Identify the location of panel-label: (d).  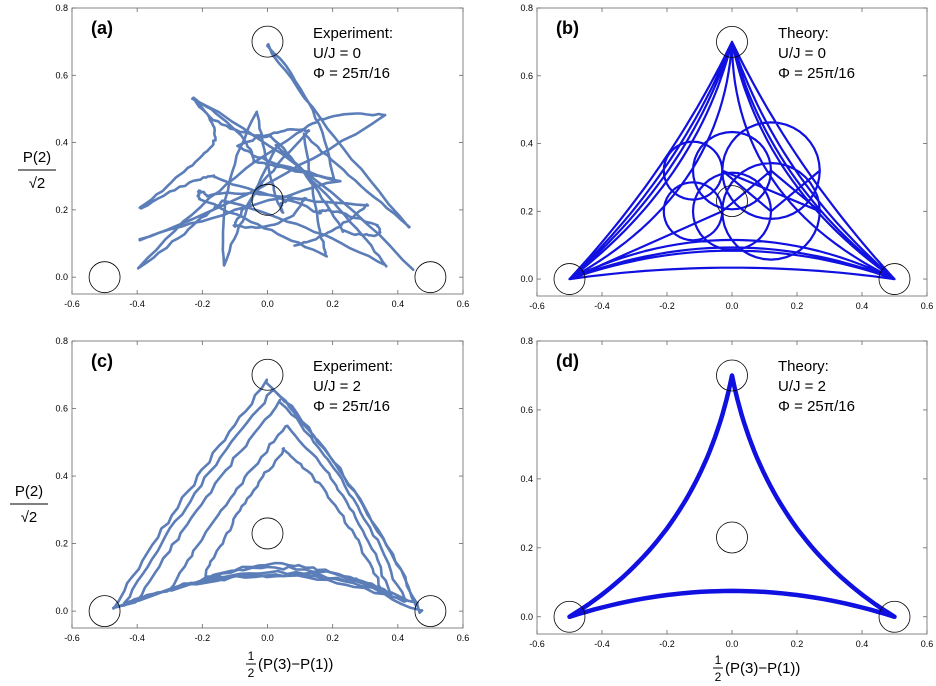
(567, 361).